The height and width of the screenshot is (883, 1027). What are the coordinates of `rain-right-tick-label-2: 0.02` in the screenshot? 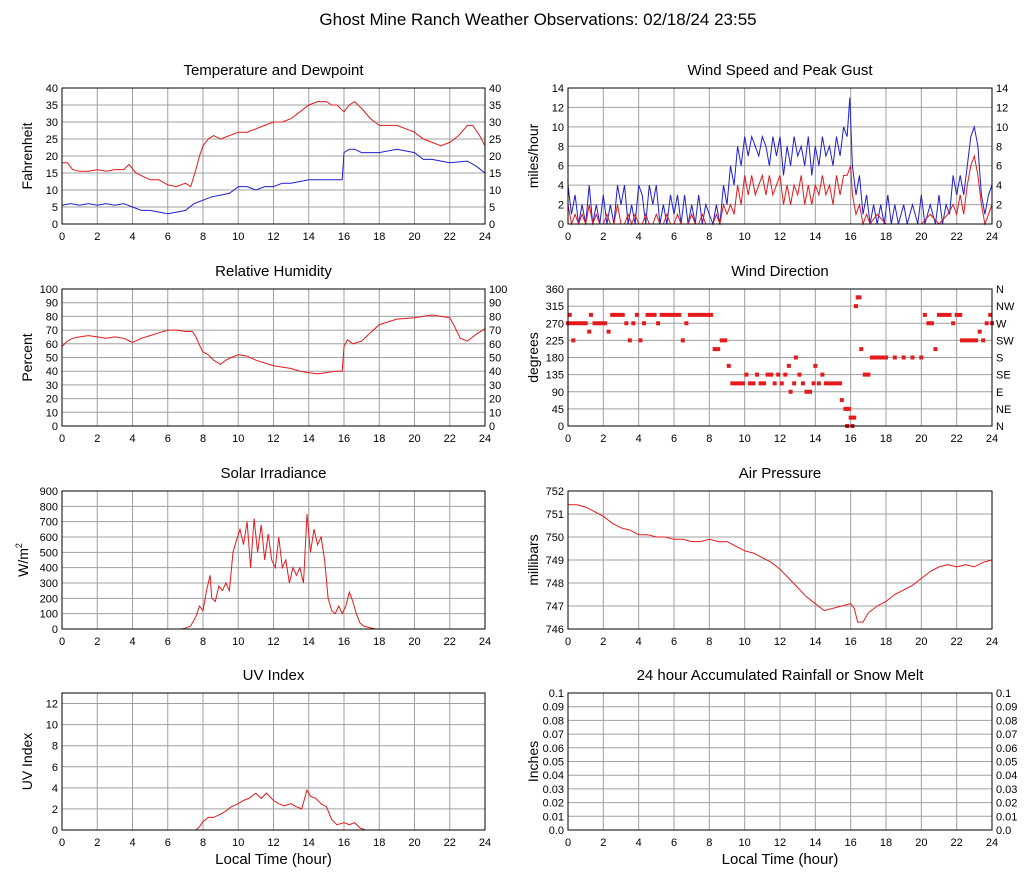 It's located at (1006, 804).